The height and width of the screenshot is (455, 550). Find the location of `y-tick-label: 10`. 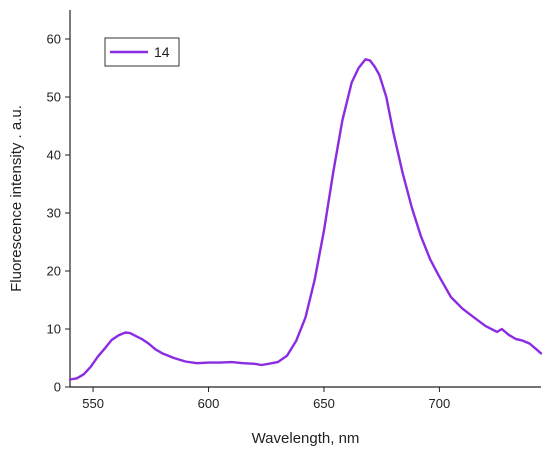

y-tick-label: 10 is located at coordinates (54, 329).